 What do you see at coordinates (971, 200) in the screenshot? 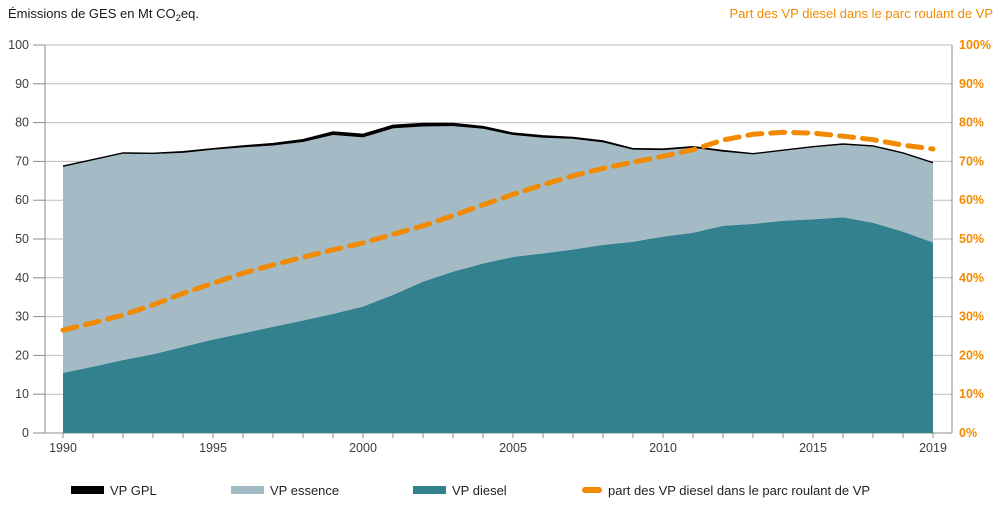
I see `y-axis-right-label: 60%` at bounding box center [971, 200].